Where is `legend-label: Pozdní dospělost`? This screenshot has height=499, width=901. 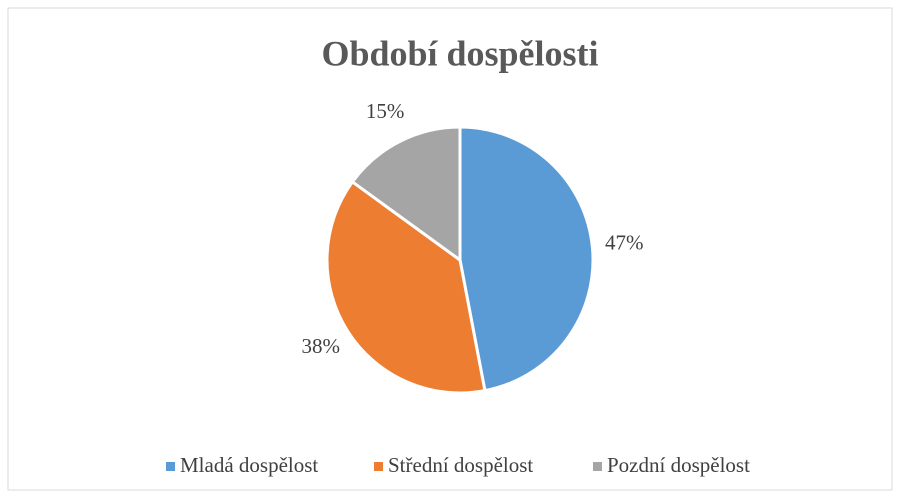 legend-label: Pozdní dospělost is located at coordinates (678, 465).